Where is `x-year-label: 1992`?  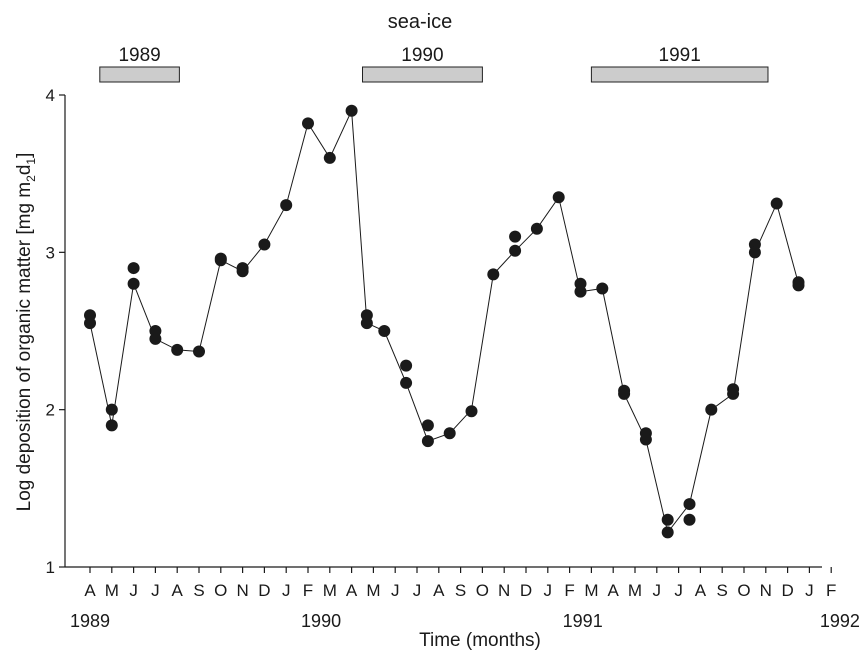
x-year-label: 1992 is located at coordinates (840, 621).